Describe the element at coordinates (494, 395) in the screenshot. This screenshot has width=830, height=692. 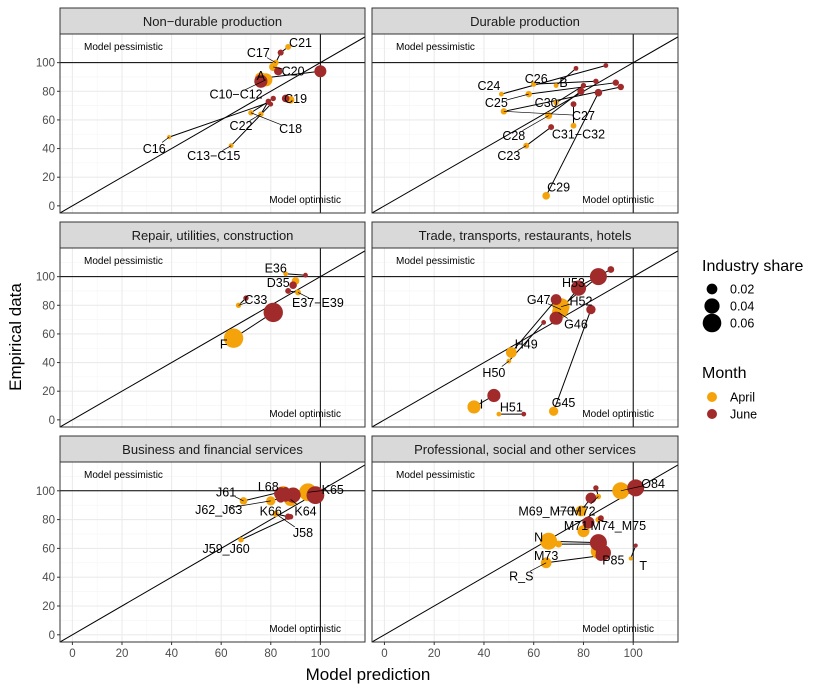
I see `june-point-i` at that location.